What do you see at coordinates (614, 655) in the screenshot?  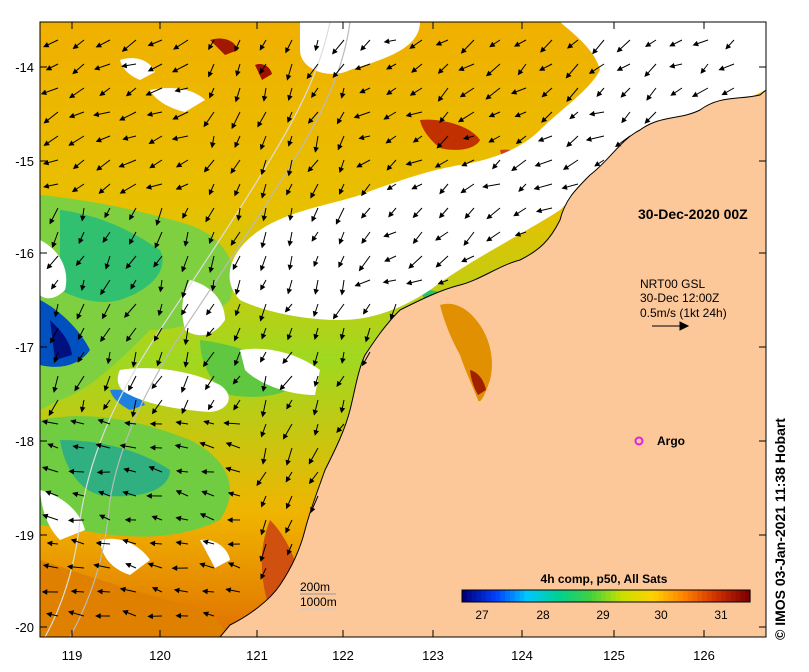 I see `x-tick-label: 125` at bounding box center [614, 655].